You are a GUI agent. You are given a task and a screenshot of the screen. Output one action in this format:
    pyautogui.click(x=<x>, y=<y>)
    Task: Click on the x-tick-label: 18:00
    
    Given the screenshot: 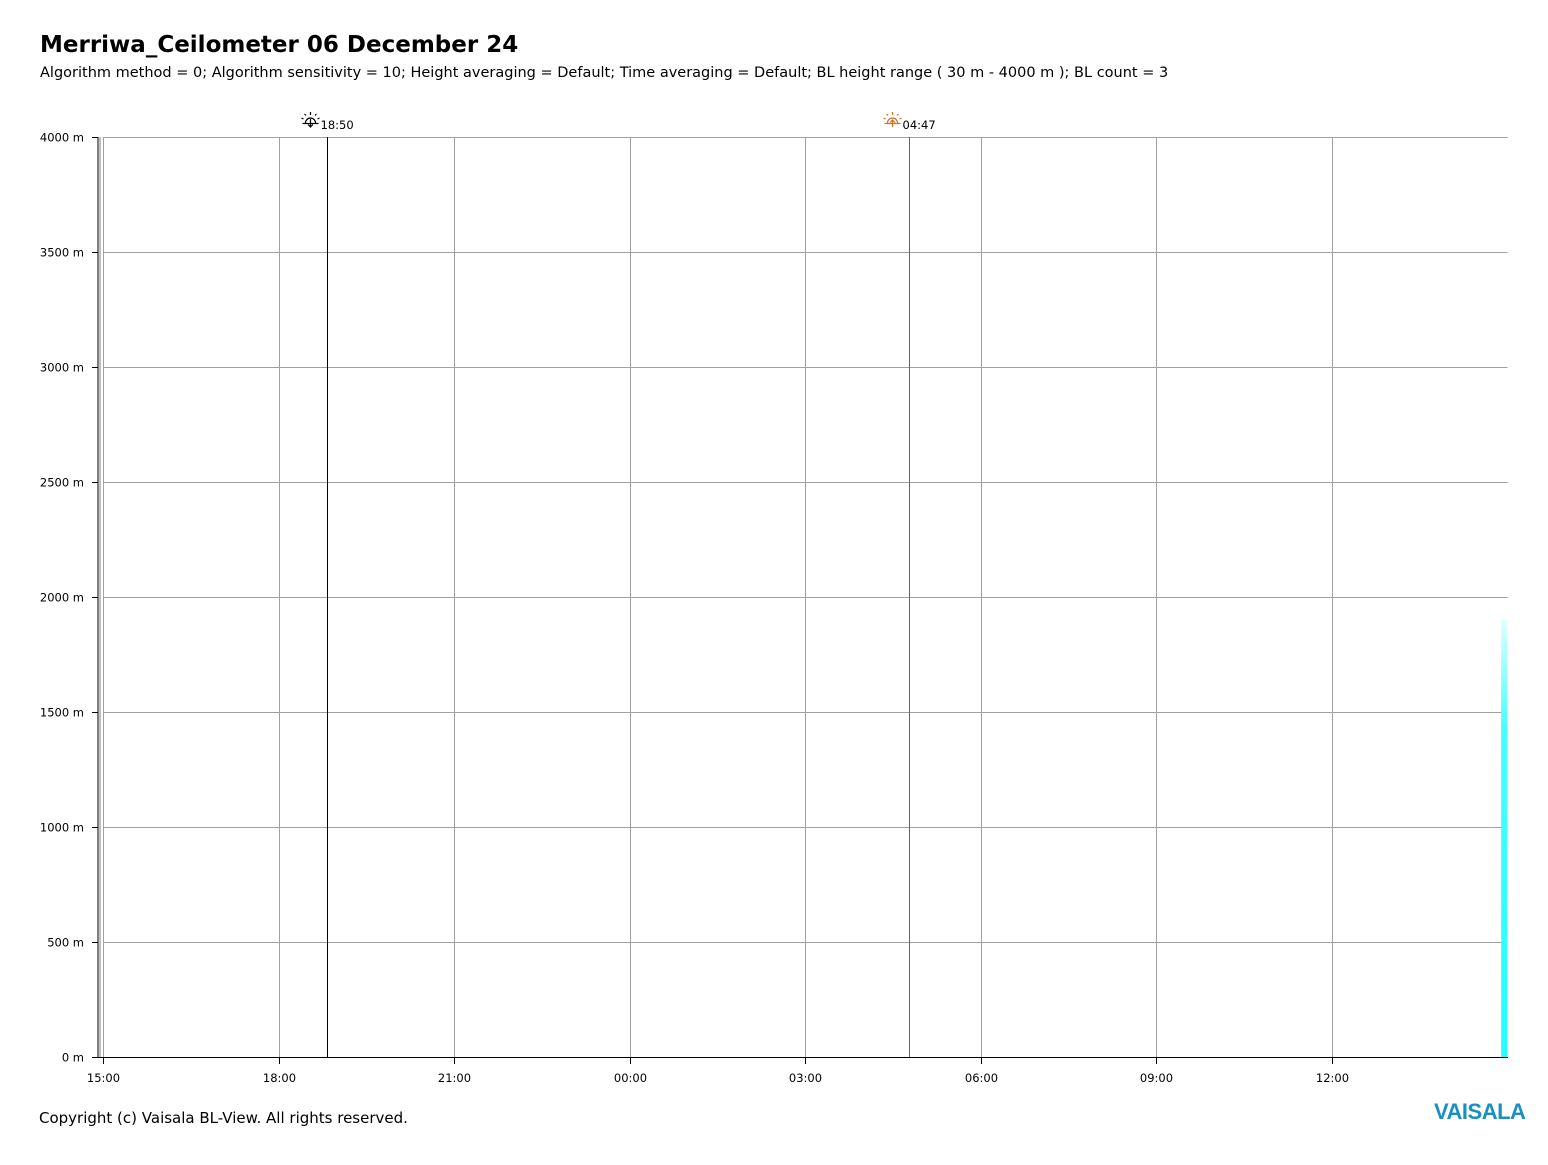 What is the action you would take?
    pyautogui.click(x=279, y=1078)
    